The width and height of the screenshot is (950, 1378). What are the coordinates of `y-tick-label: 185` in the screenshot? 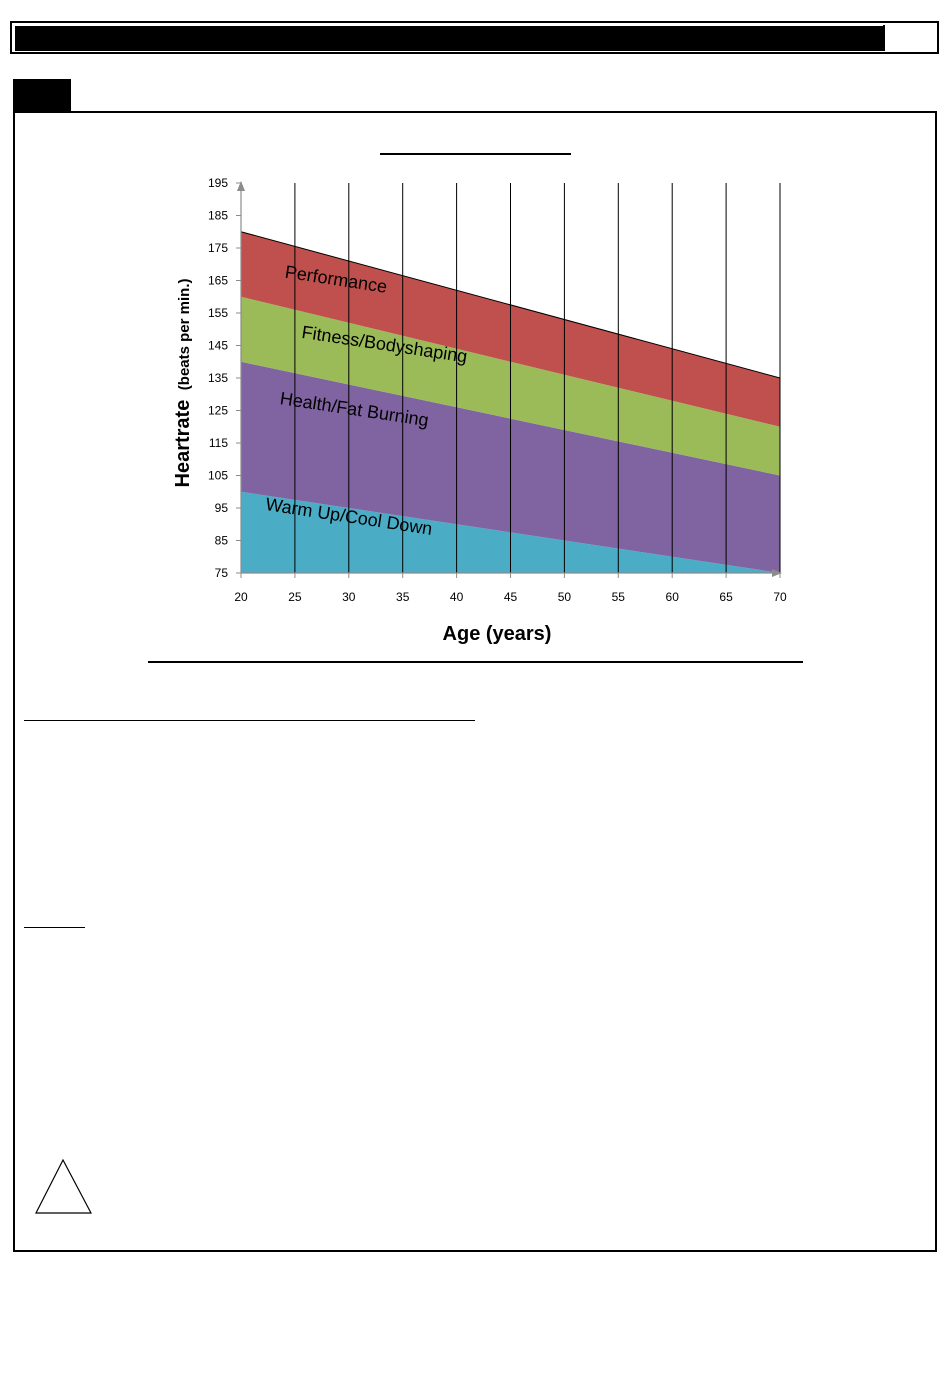 It's located at (218, 216).